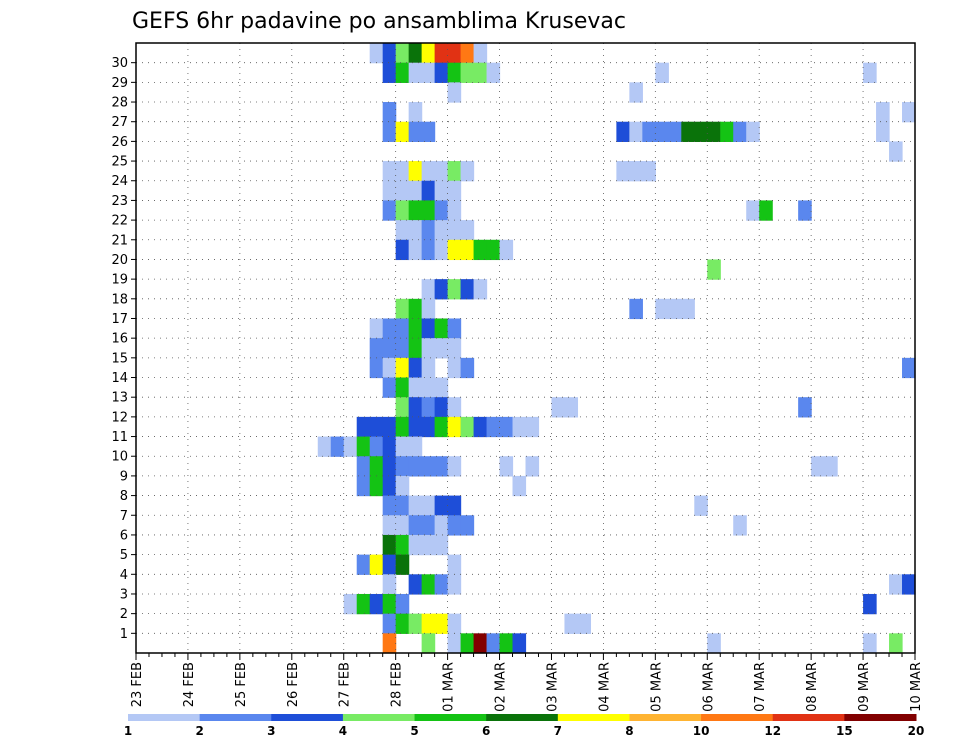 Image resolution: width=960 pixels, height=742 pixels. I want to click on colorbar-label: 5, so click(414, 731).